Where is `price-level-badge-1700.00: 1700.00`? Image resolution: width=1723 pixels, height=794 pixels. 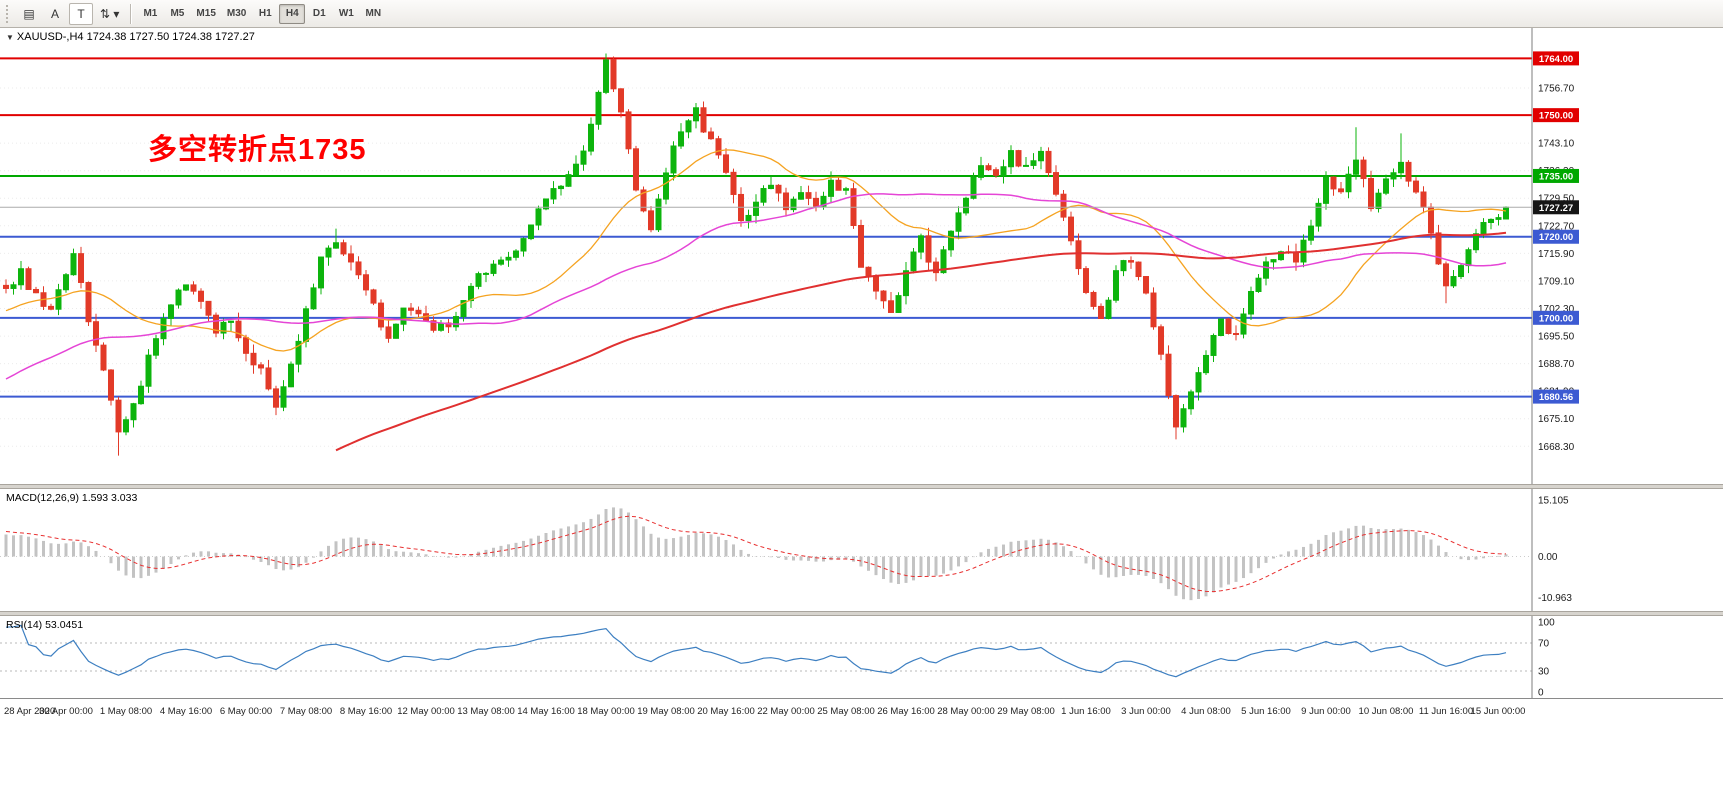
price-level-badge-1700.00: 1700.00 is located at coordinates (1556, 317).